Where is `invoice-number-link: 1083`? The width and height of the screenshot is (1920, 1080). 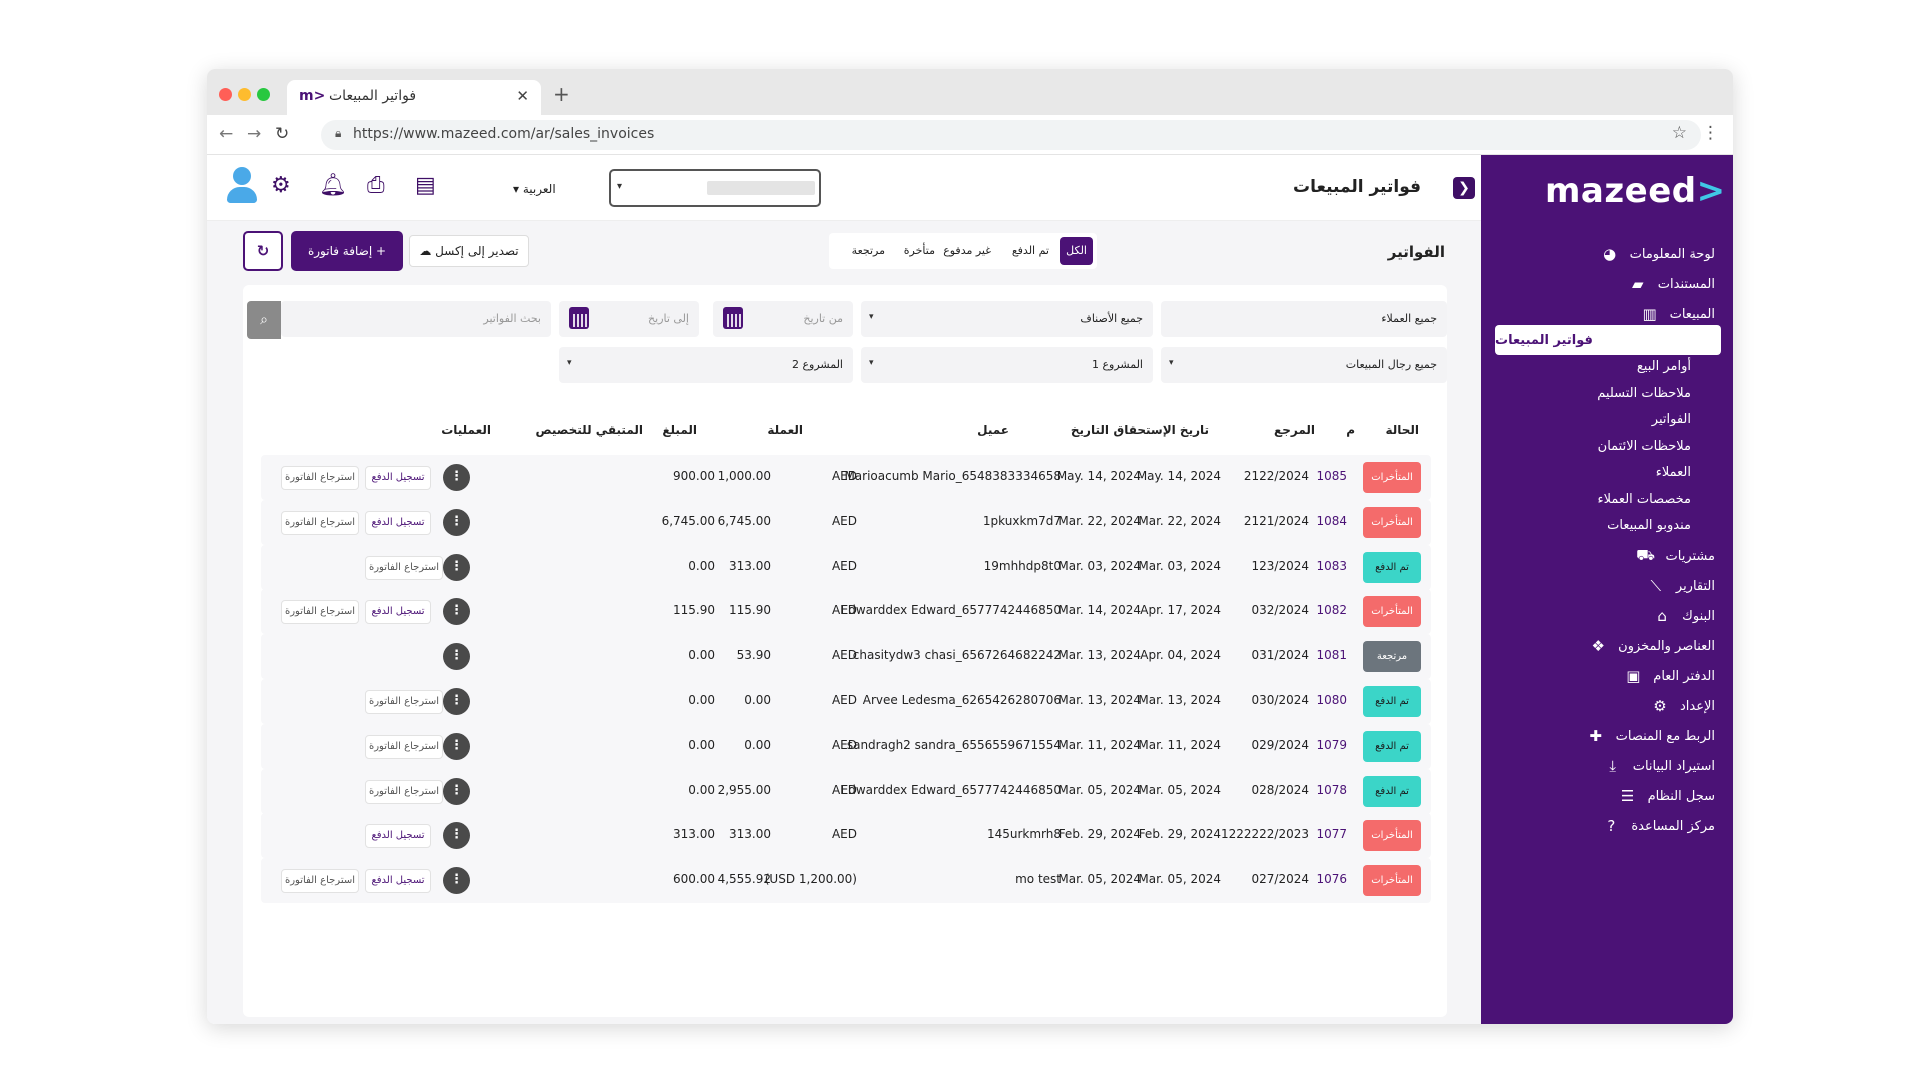 invoice-number-link: 1083 is located at coordinates (1331, 565).